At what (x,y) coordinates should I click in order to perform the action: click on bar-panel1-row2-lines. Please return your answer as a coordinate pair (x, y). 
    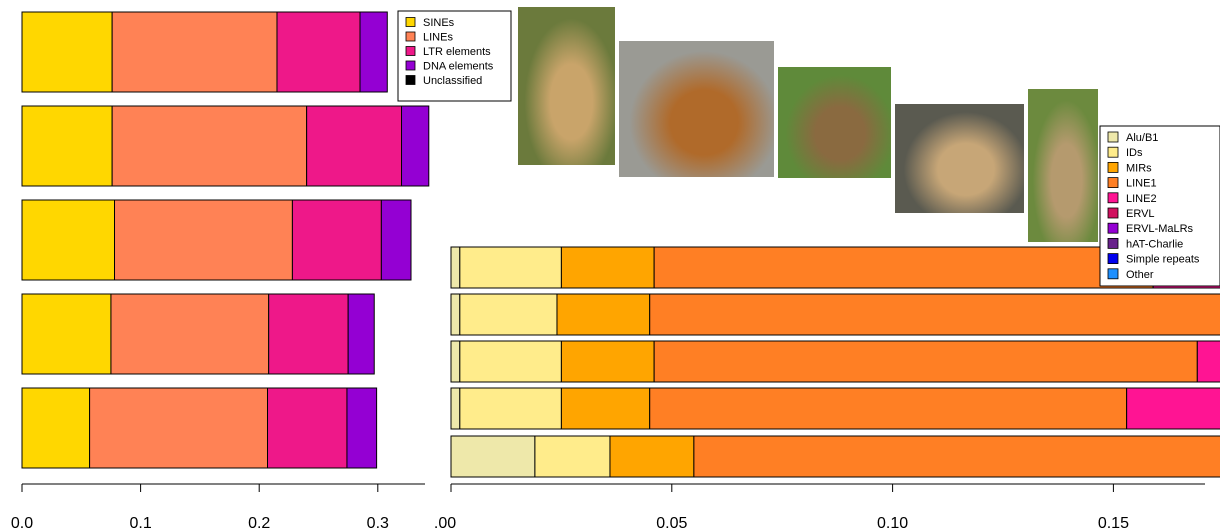
    Looking at the image, I should click on (209, 146).